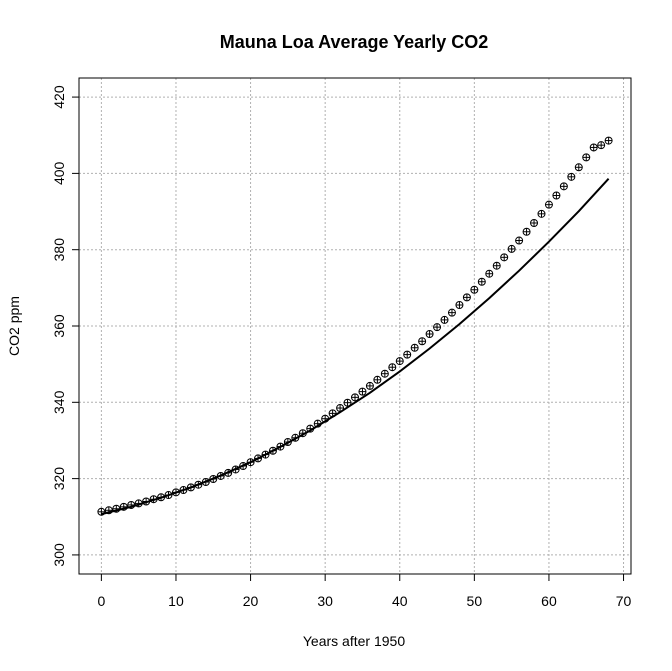 The image size is (672, 671). I want to click on y-tick-label: 320, so click(59, 479).